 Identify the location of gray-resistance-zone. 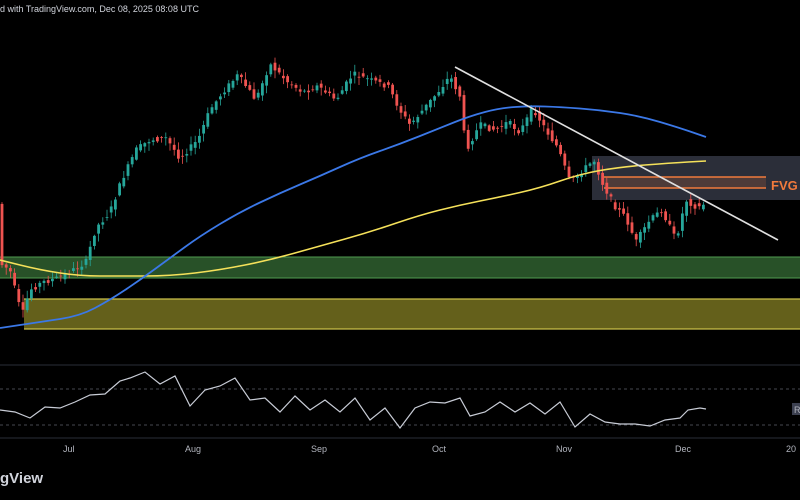
(696, 178).